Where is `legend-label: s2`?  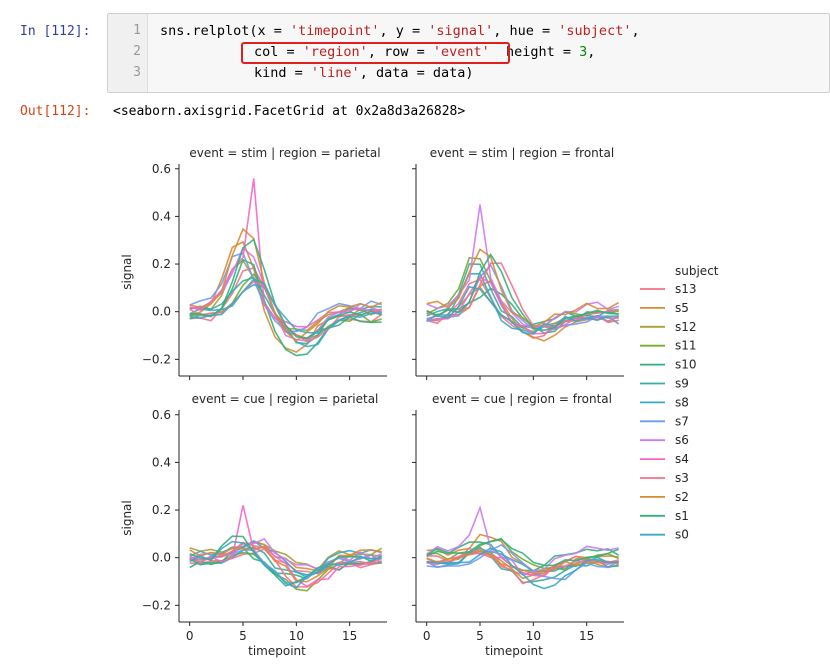 legend-label: s2 is located at coordinates (682, 497).